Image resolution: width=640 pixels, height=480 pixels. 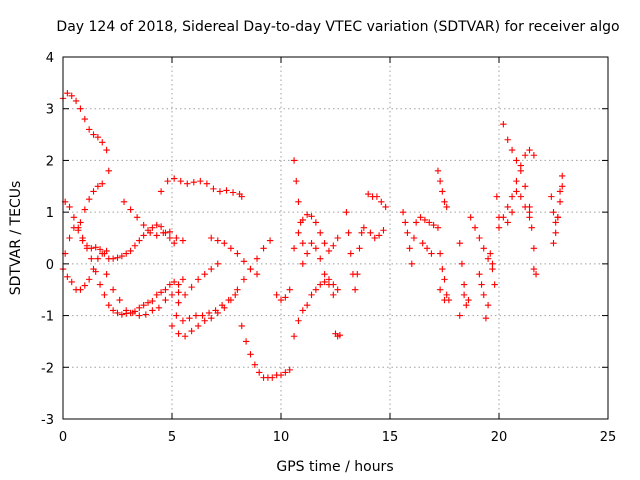 What do you see at coordinates (50, 58) in the screenshot?
I see `y-tick-label: 4` at bounding box center [50, 58].